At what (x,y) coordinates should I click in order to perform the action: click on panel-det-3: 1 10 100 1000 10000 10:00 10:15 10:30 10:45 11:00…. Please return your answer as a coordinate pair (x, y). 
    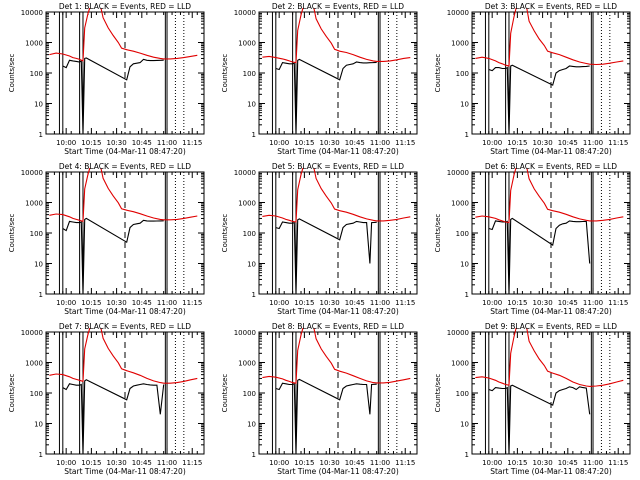
    Looking at the image, I should click on (532, 79).